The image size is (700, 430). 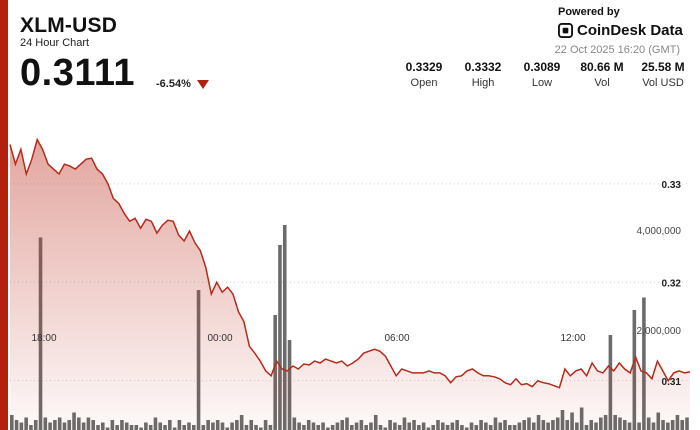 I want to click on stat-value: 0.3332, so click(x=483, y=67).